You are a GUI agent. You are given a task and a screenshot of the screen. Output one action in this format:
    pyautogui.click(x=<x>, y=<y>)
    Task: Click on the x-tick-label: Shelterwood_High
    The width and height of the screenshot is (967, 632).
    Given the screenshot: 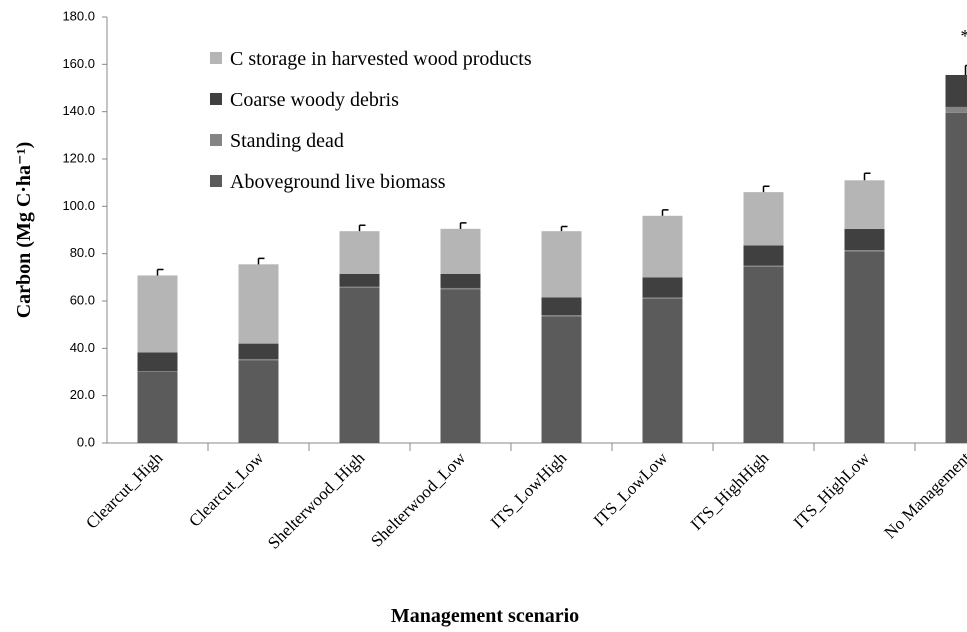 What is the action you would take?
    pyautogui.click(x=316, y=500)
    